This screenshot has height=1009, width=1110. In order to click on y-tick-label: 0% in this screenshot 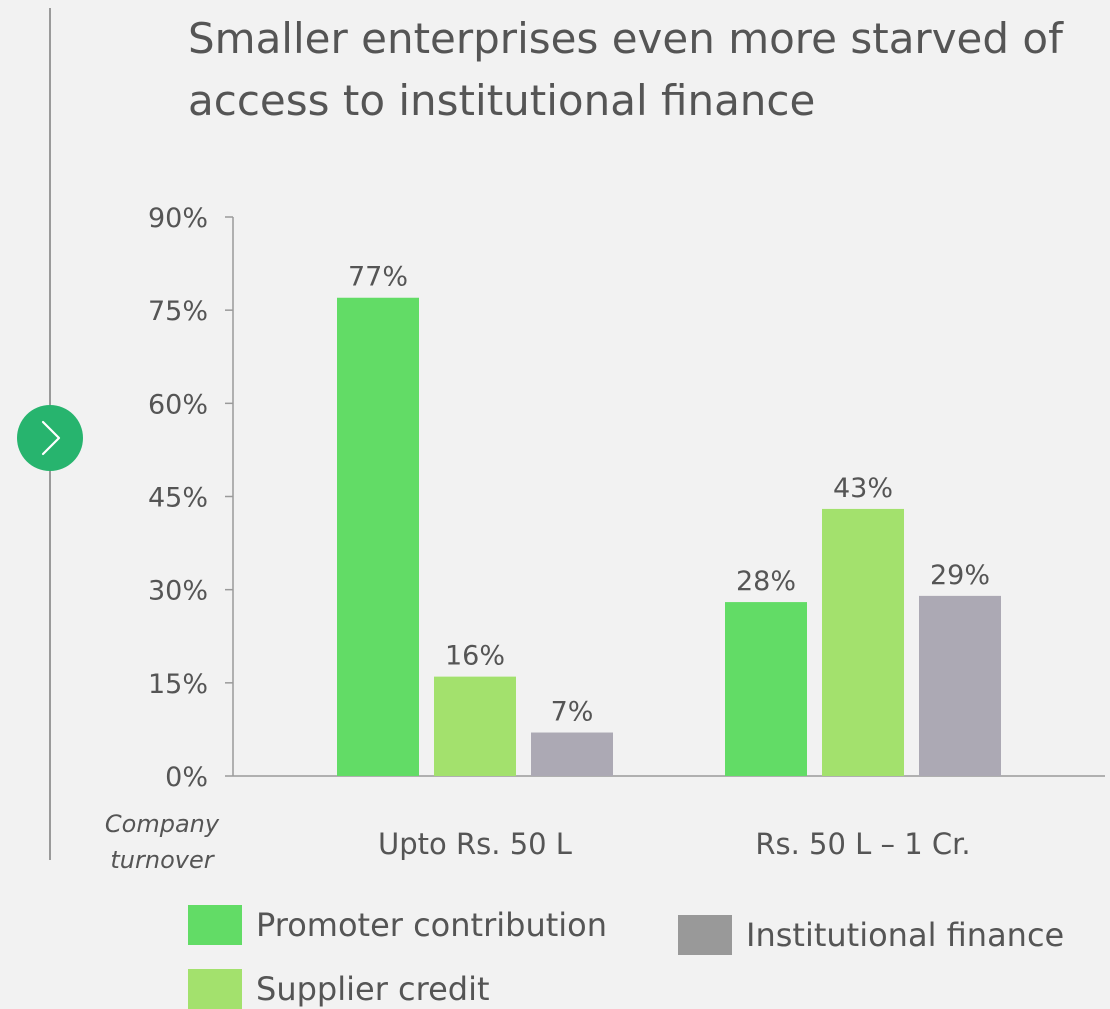, I will do `click(186, 777)`.